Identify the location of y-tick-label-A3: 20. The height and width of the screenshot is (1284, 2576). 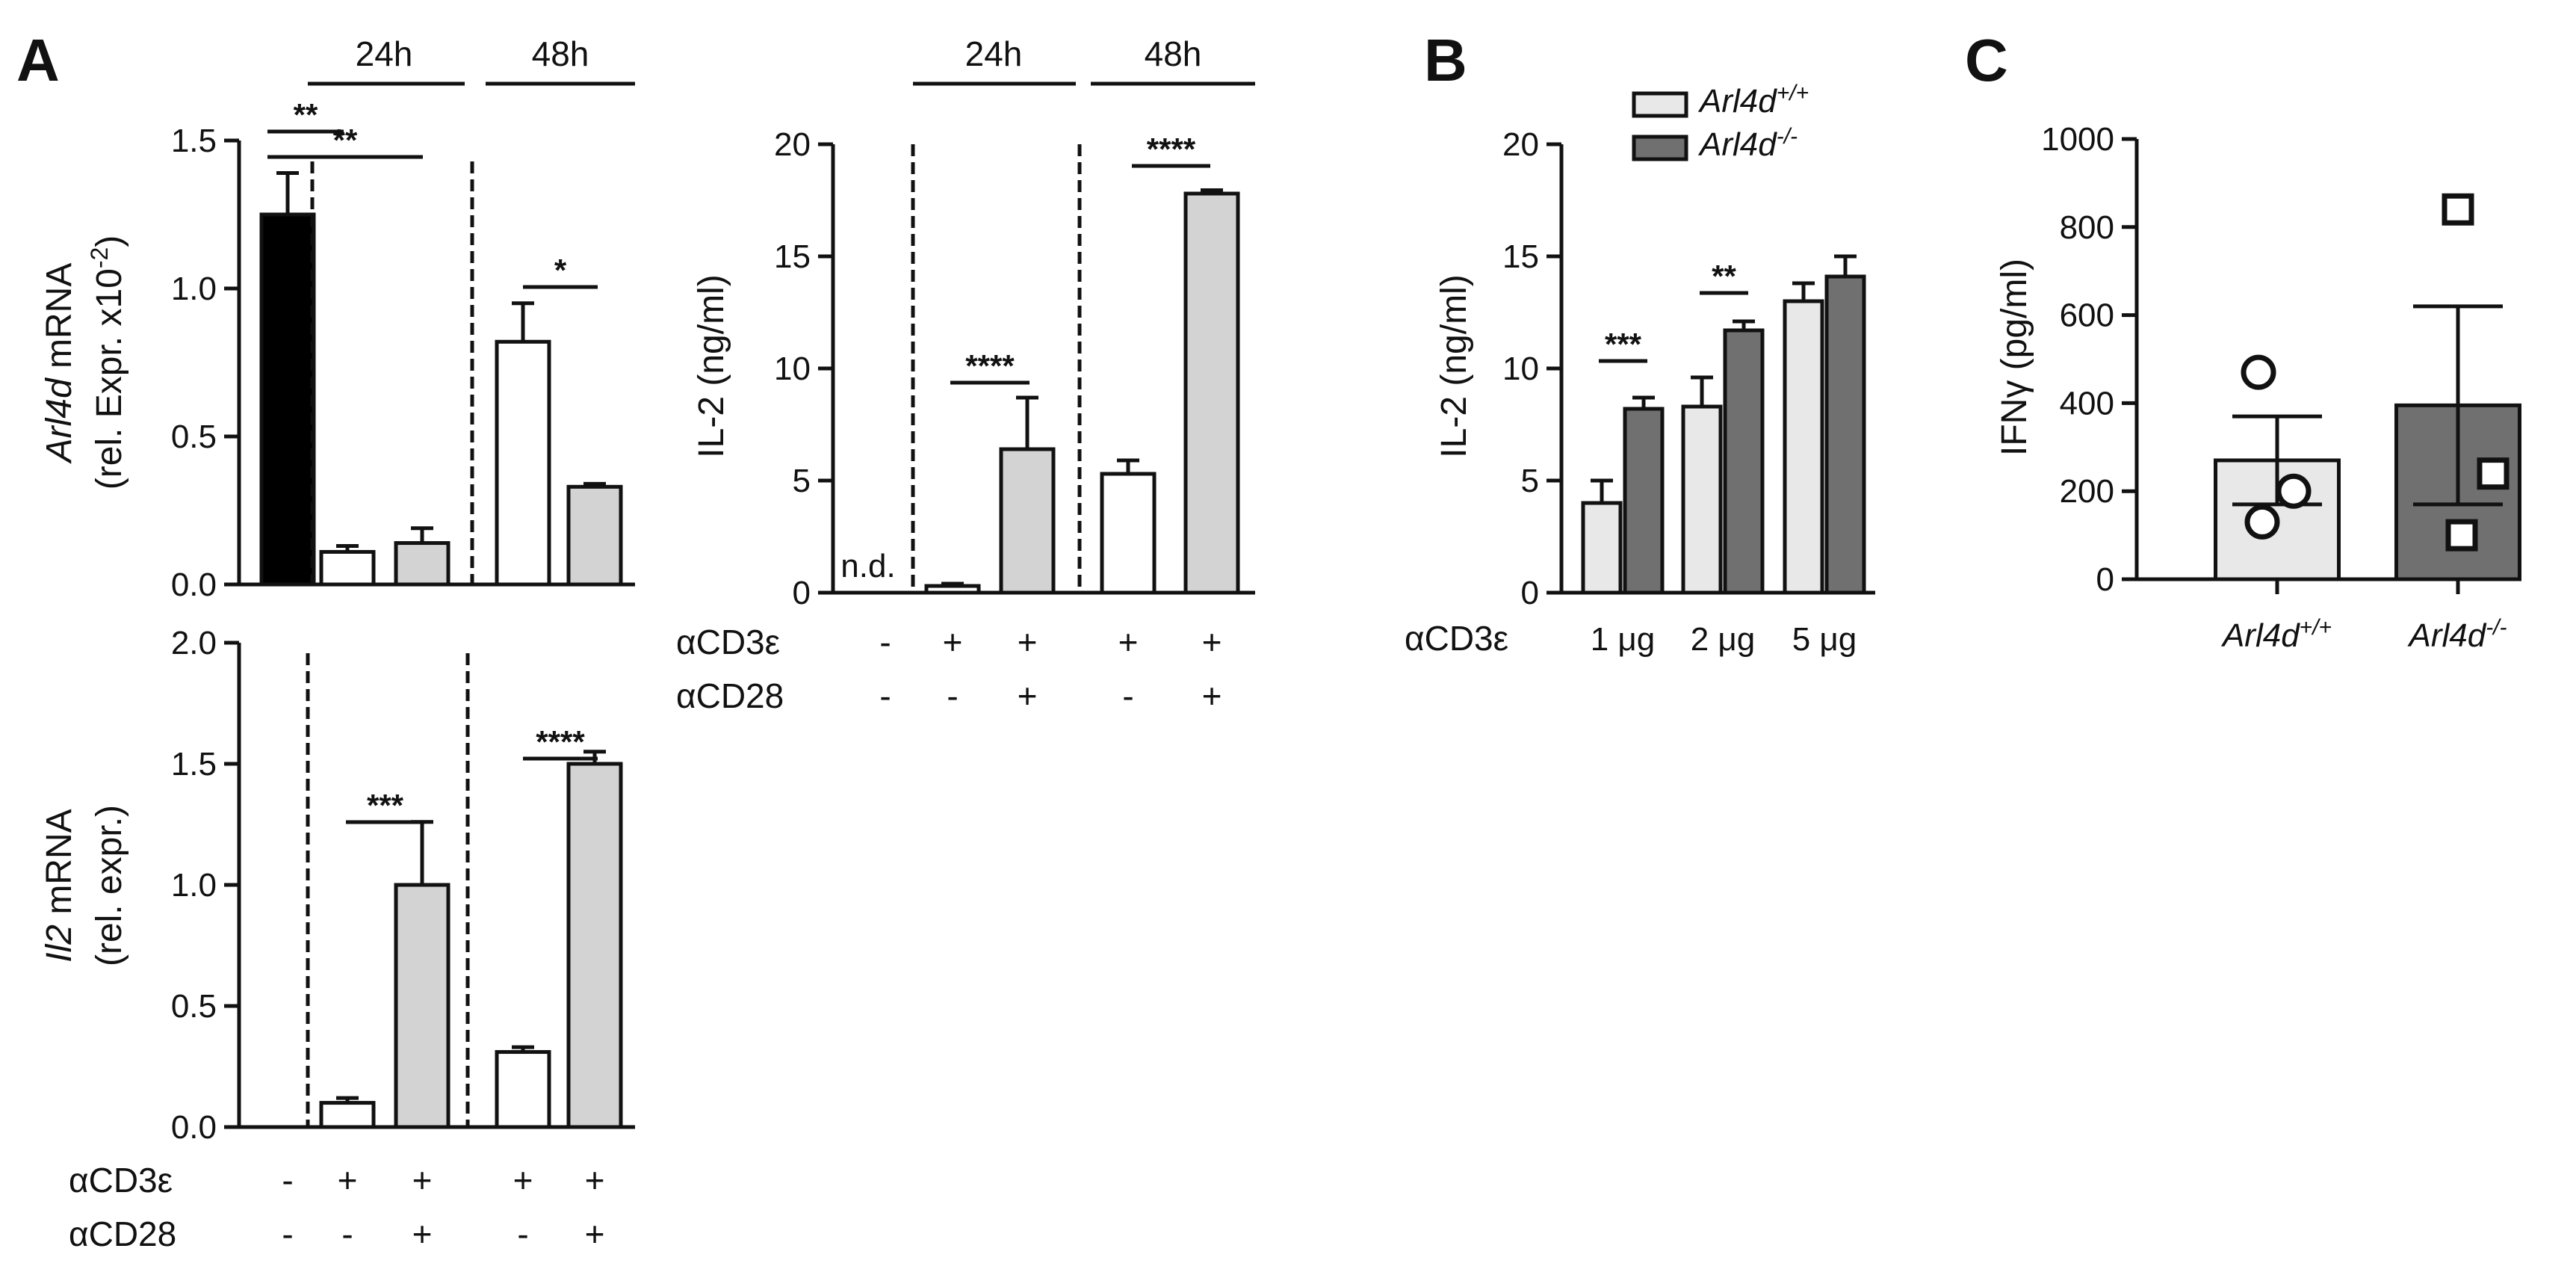
(792, 144).